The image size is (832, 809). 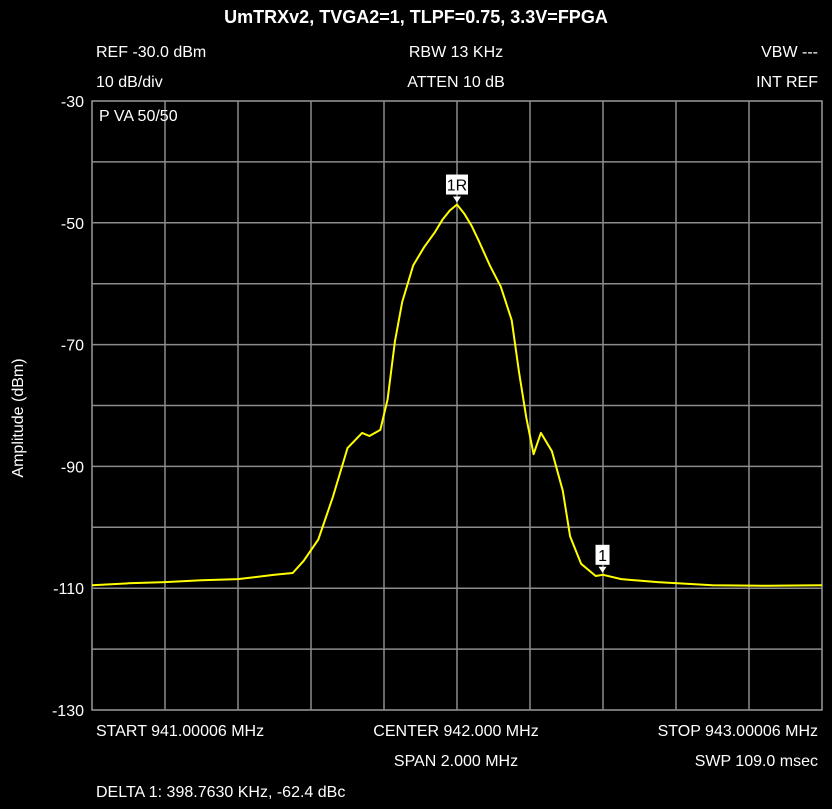 I want to click on y-tick-label: -90, so click(x=72, y=467).